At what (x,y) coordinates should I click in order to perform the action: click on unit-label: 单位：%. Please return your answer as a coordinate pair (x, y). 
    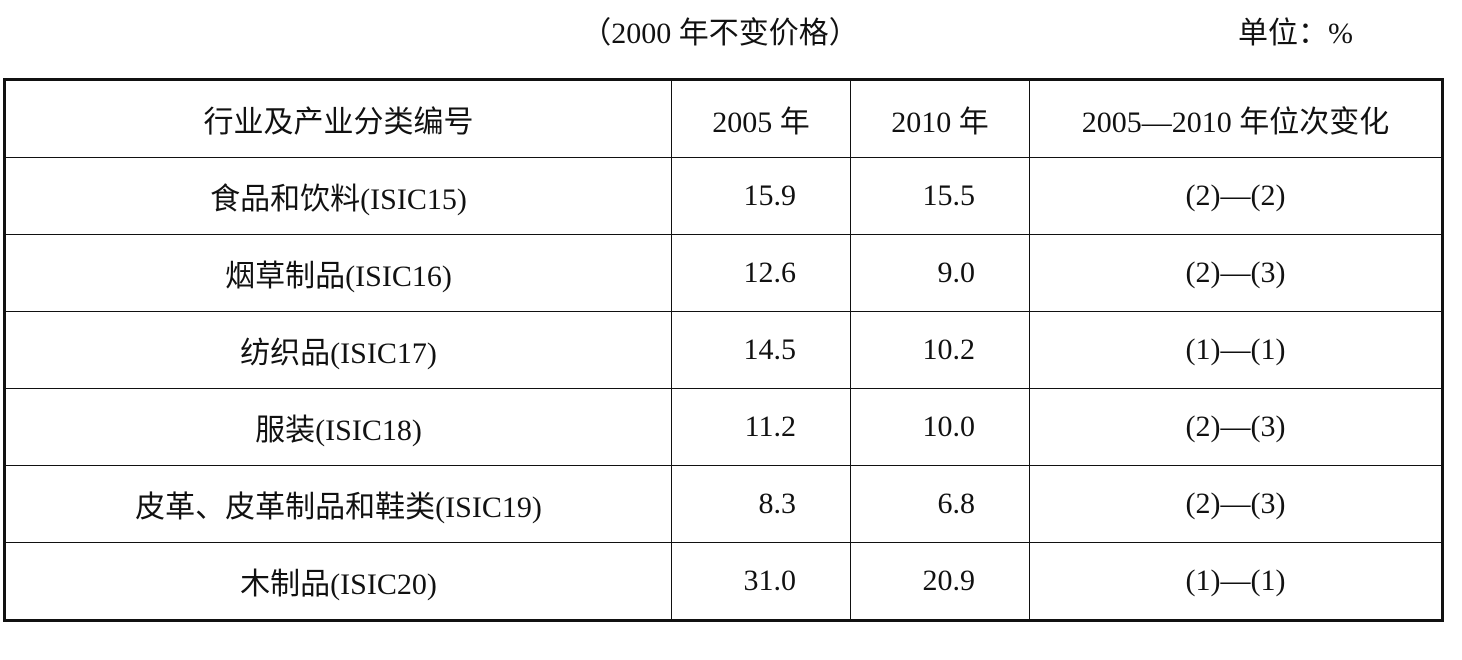
    Looking at the image, I should click on (1295, 33).